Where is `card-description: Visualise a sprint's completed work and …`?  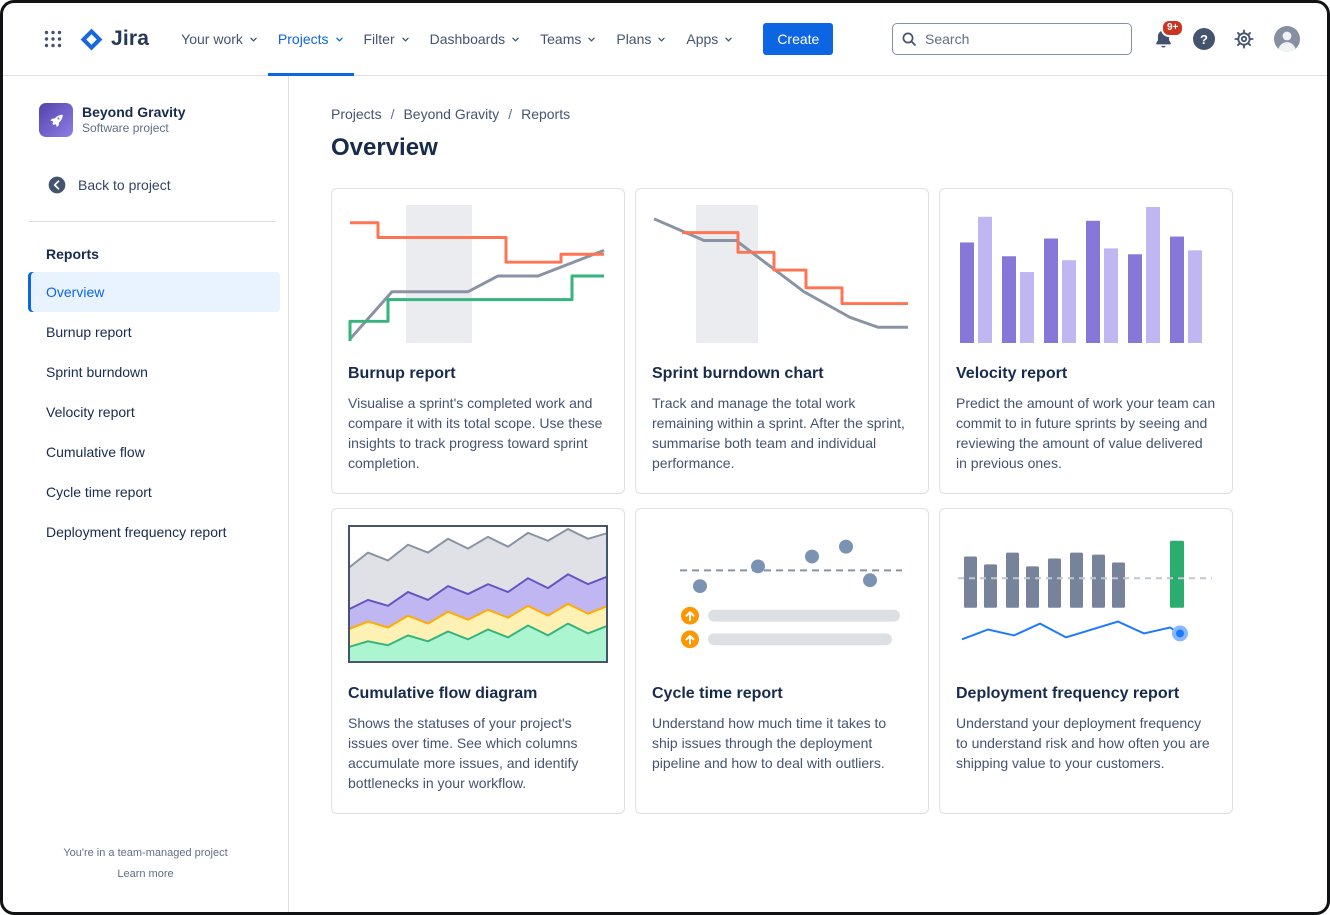 card-description: Visualise a sprint's completed work and … is located at coordinates (475, 433).